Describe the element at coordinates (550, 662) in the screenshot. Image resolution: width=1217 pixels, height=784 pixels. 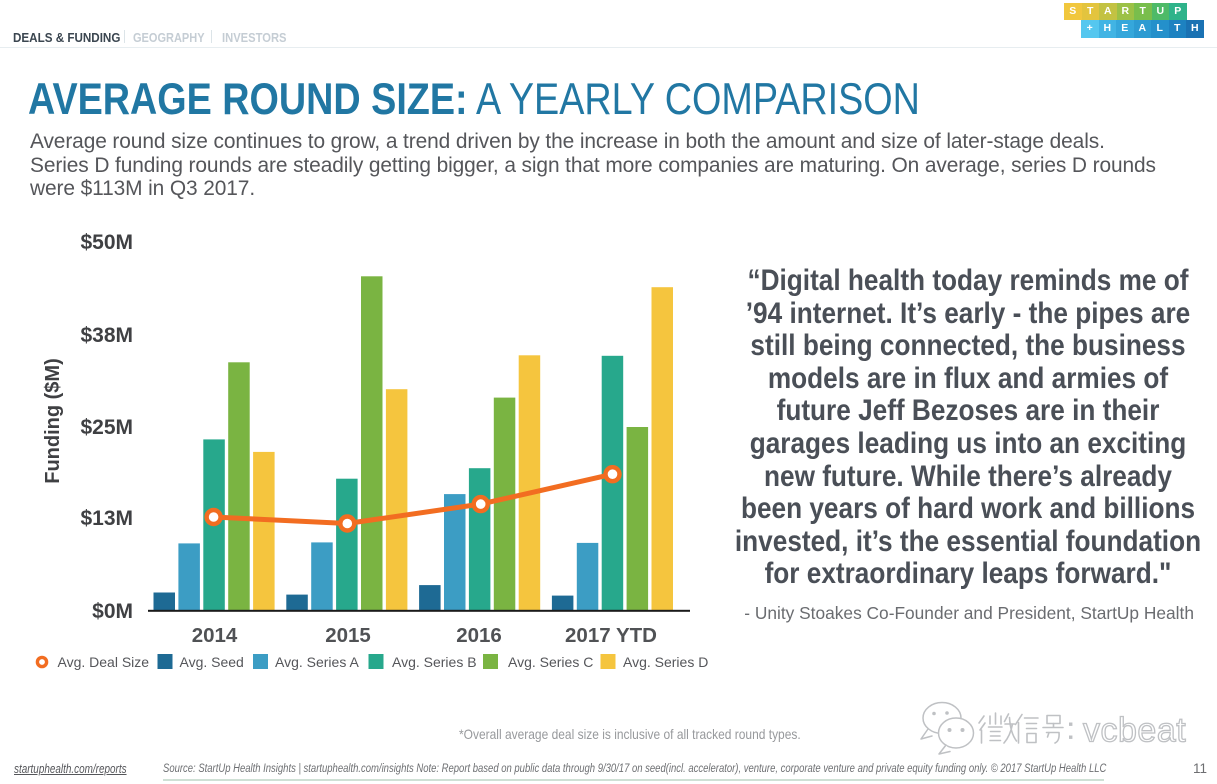
I see `svg-text: Avg. Series C` at that location.